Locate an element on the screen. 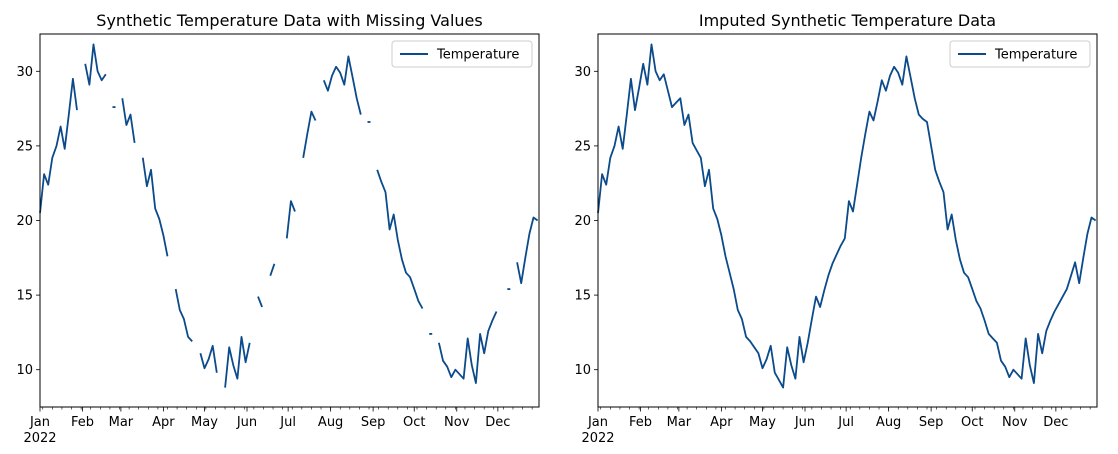 The image size is (1118, 454). chart-title: Imputed Synthetic Temperature Data is located at coordinates (847, 20).